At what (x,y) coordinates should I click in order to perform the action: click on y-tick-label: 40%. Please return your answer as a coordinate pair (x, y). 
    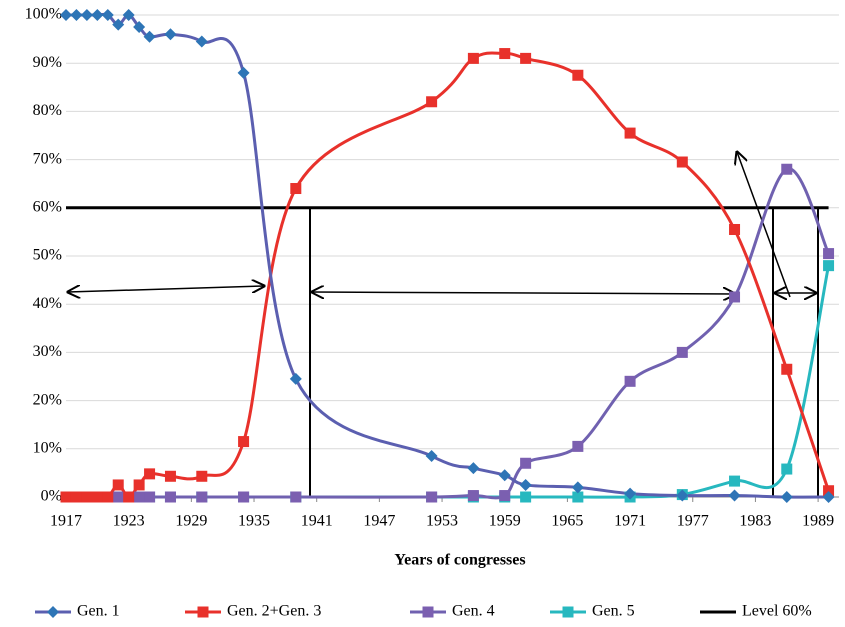
    Looking at the image, I should click on (47, 303).